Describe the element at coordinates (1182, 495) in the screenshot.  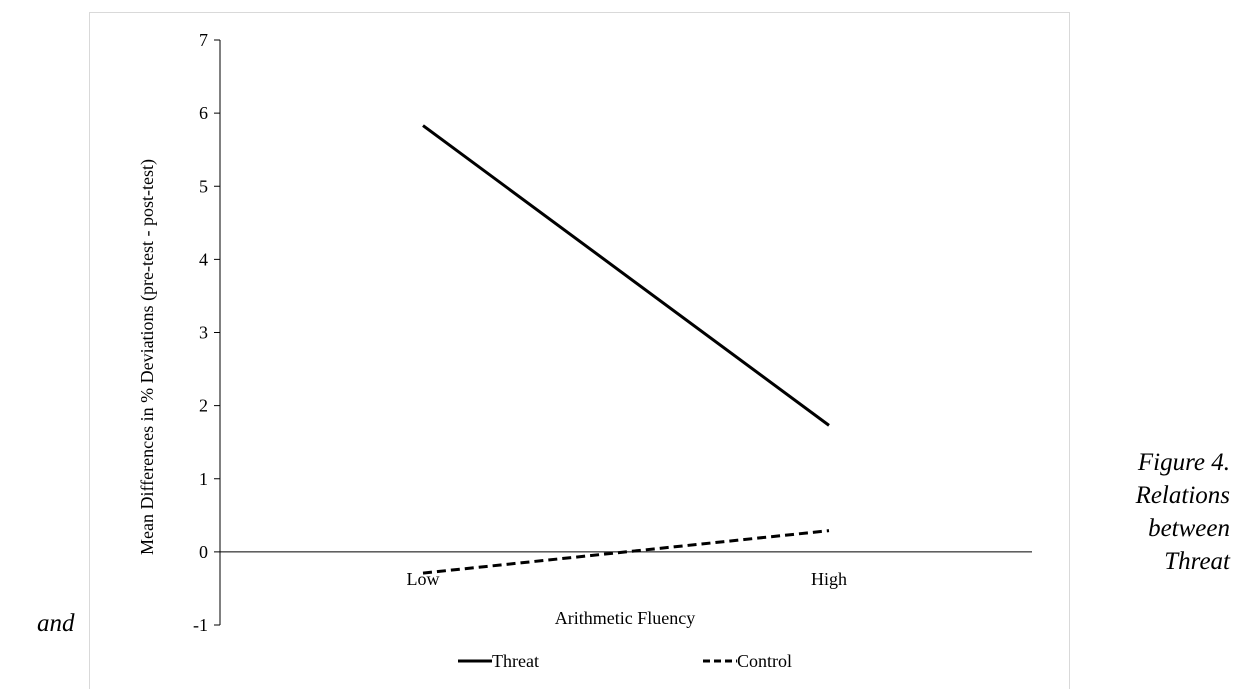
I see `caption-line: Relations` at that location.